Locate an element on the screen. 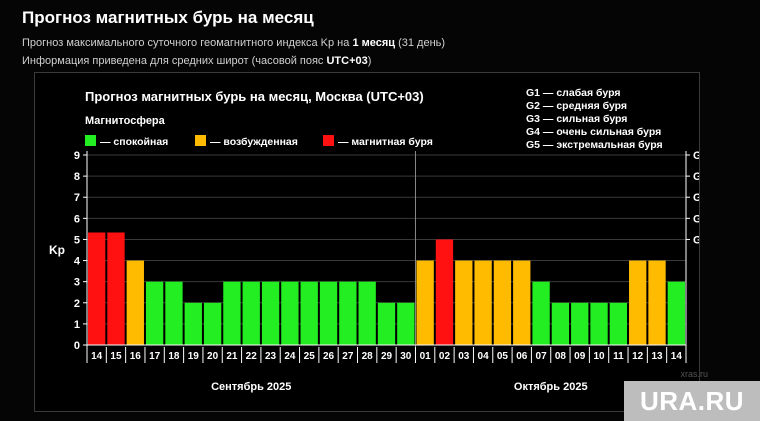 This screenshot has height=421, width=760. x-tick-label: 21 is located at coordinates (232, 356).